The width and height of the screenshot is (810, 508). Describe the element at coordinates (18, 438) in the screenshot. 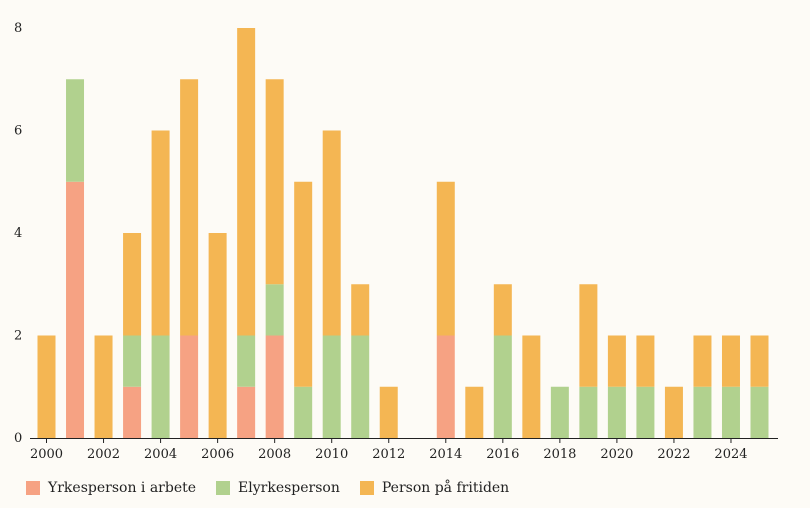

I see `y-tick-label-0: 0` at that location.